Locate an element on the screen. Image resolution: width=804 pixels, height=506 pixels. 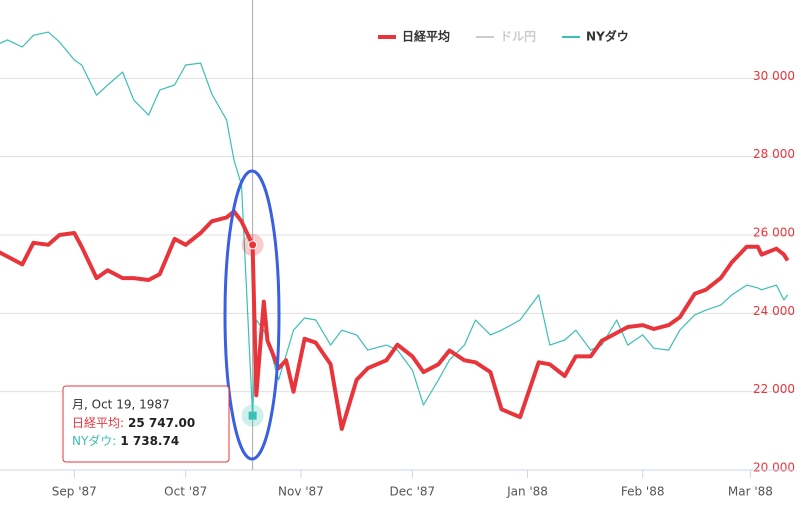
tooltip-box is located at coordinates (146, 424).